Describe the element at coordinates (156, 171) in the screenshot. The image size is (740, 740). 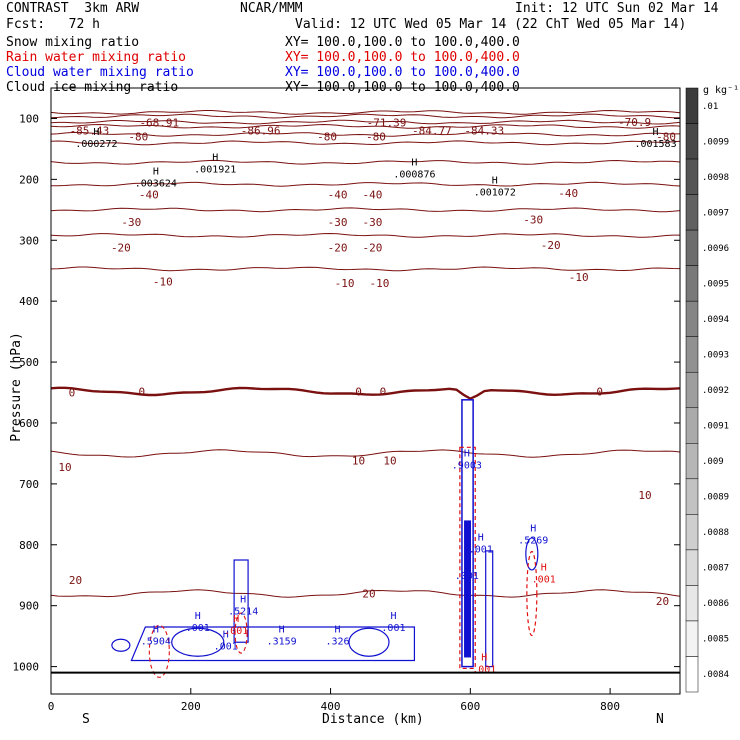
I see `extremum-marker-2: H` at that location.